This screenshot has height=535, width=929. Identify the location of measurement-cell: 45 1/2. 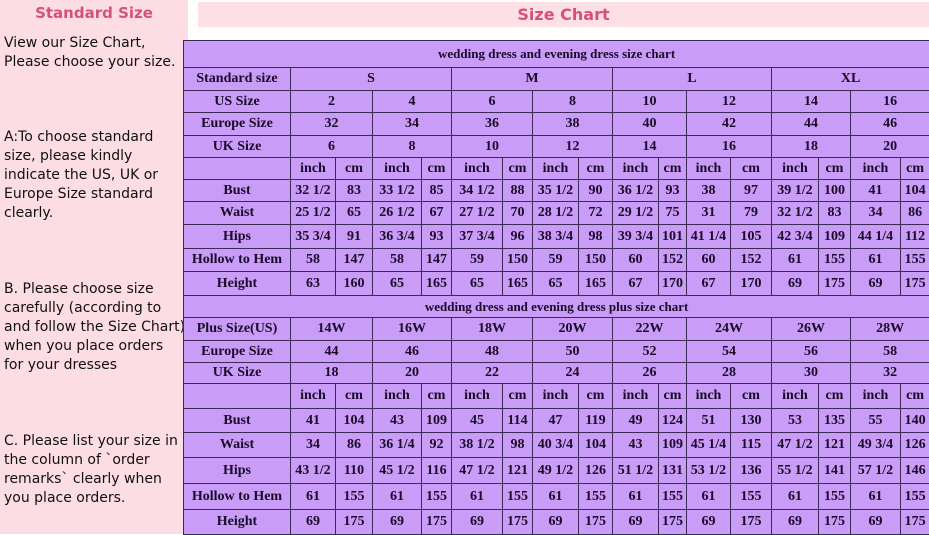
(397, 471).